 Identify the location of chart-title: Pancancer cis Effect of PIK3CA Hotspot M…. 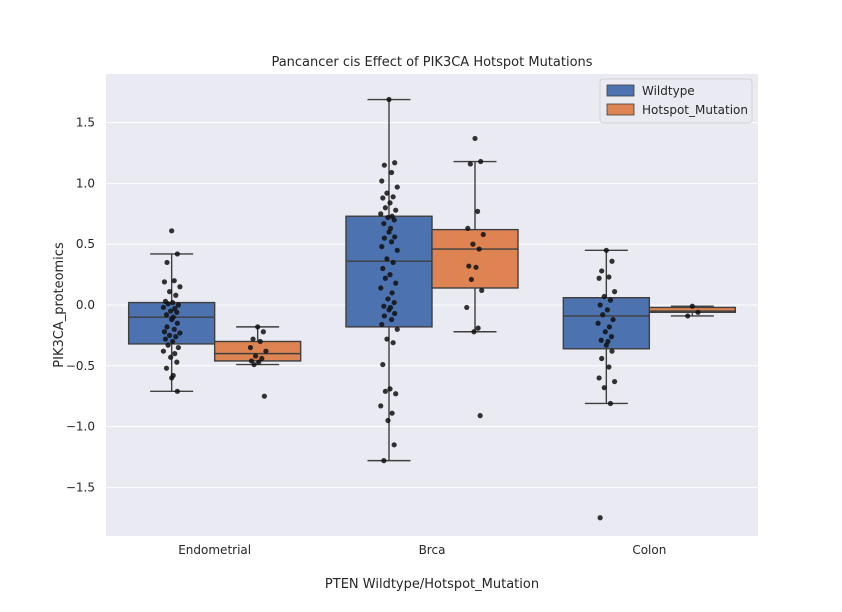
(431, 62).